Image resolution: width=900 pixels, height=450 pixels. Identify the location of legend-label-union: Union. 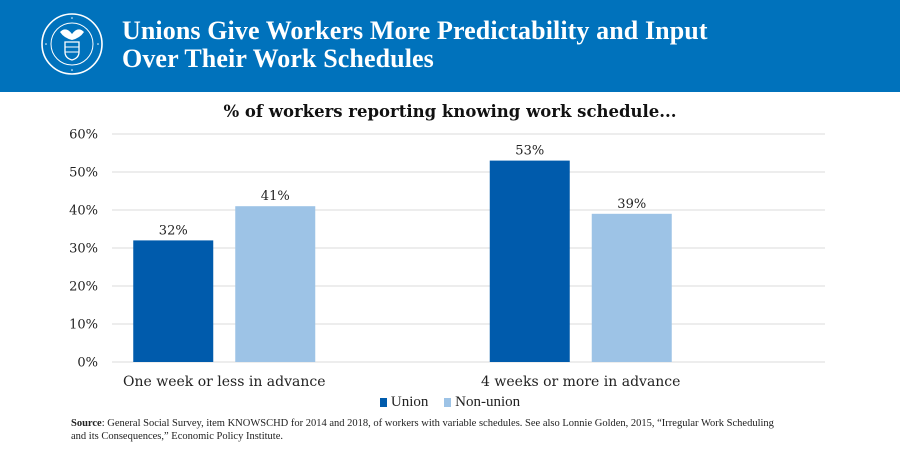
(409, 402).